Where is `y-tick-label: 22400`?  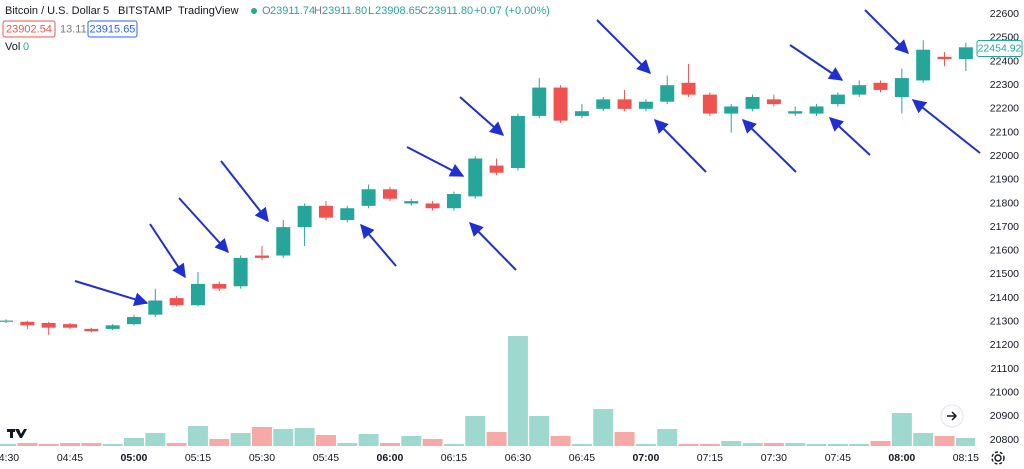 y-tick-label: 22400 is located at coordinates (1004, 61).